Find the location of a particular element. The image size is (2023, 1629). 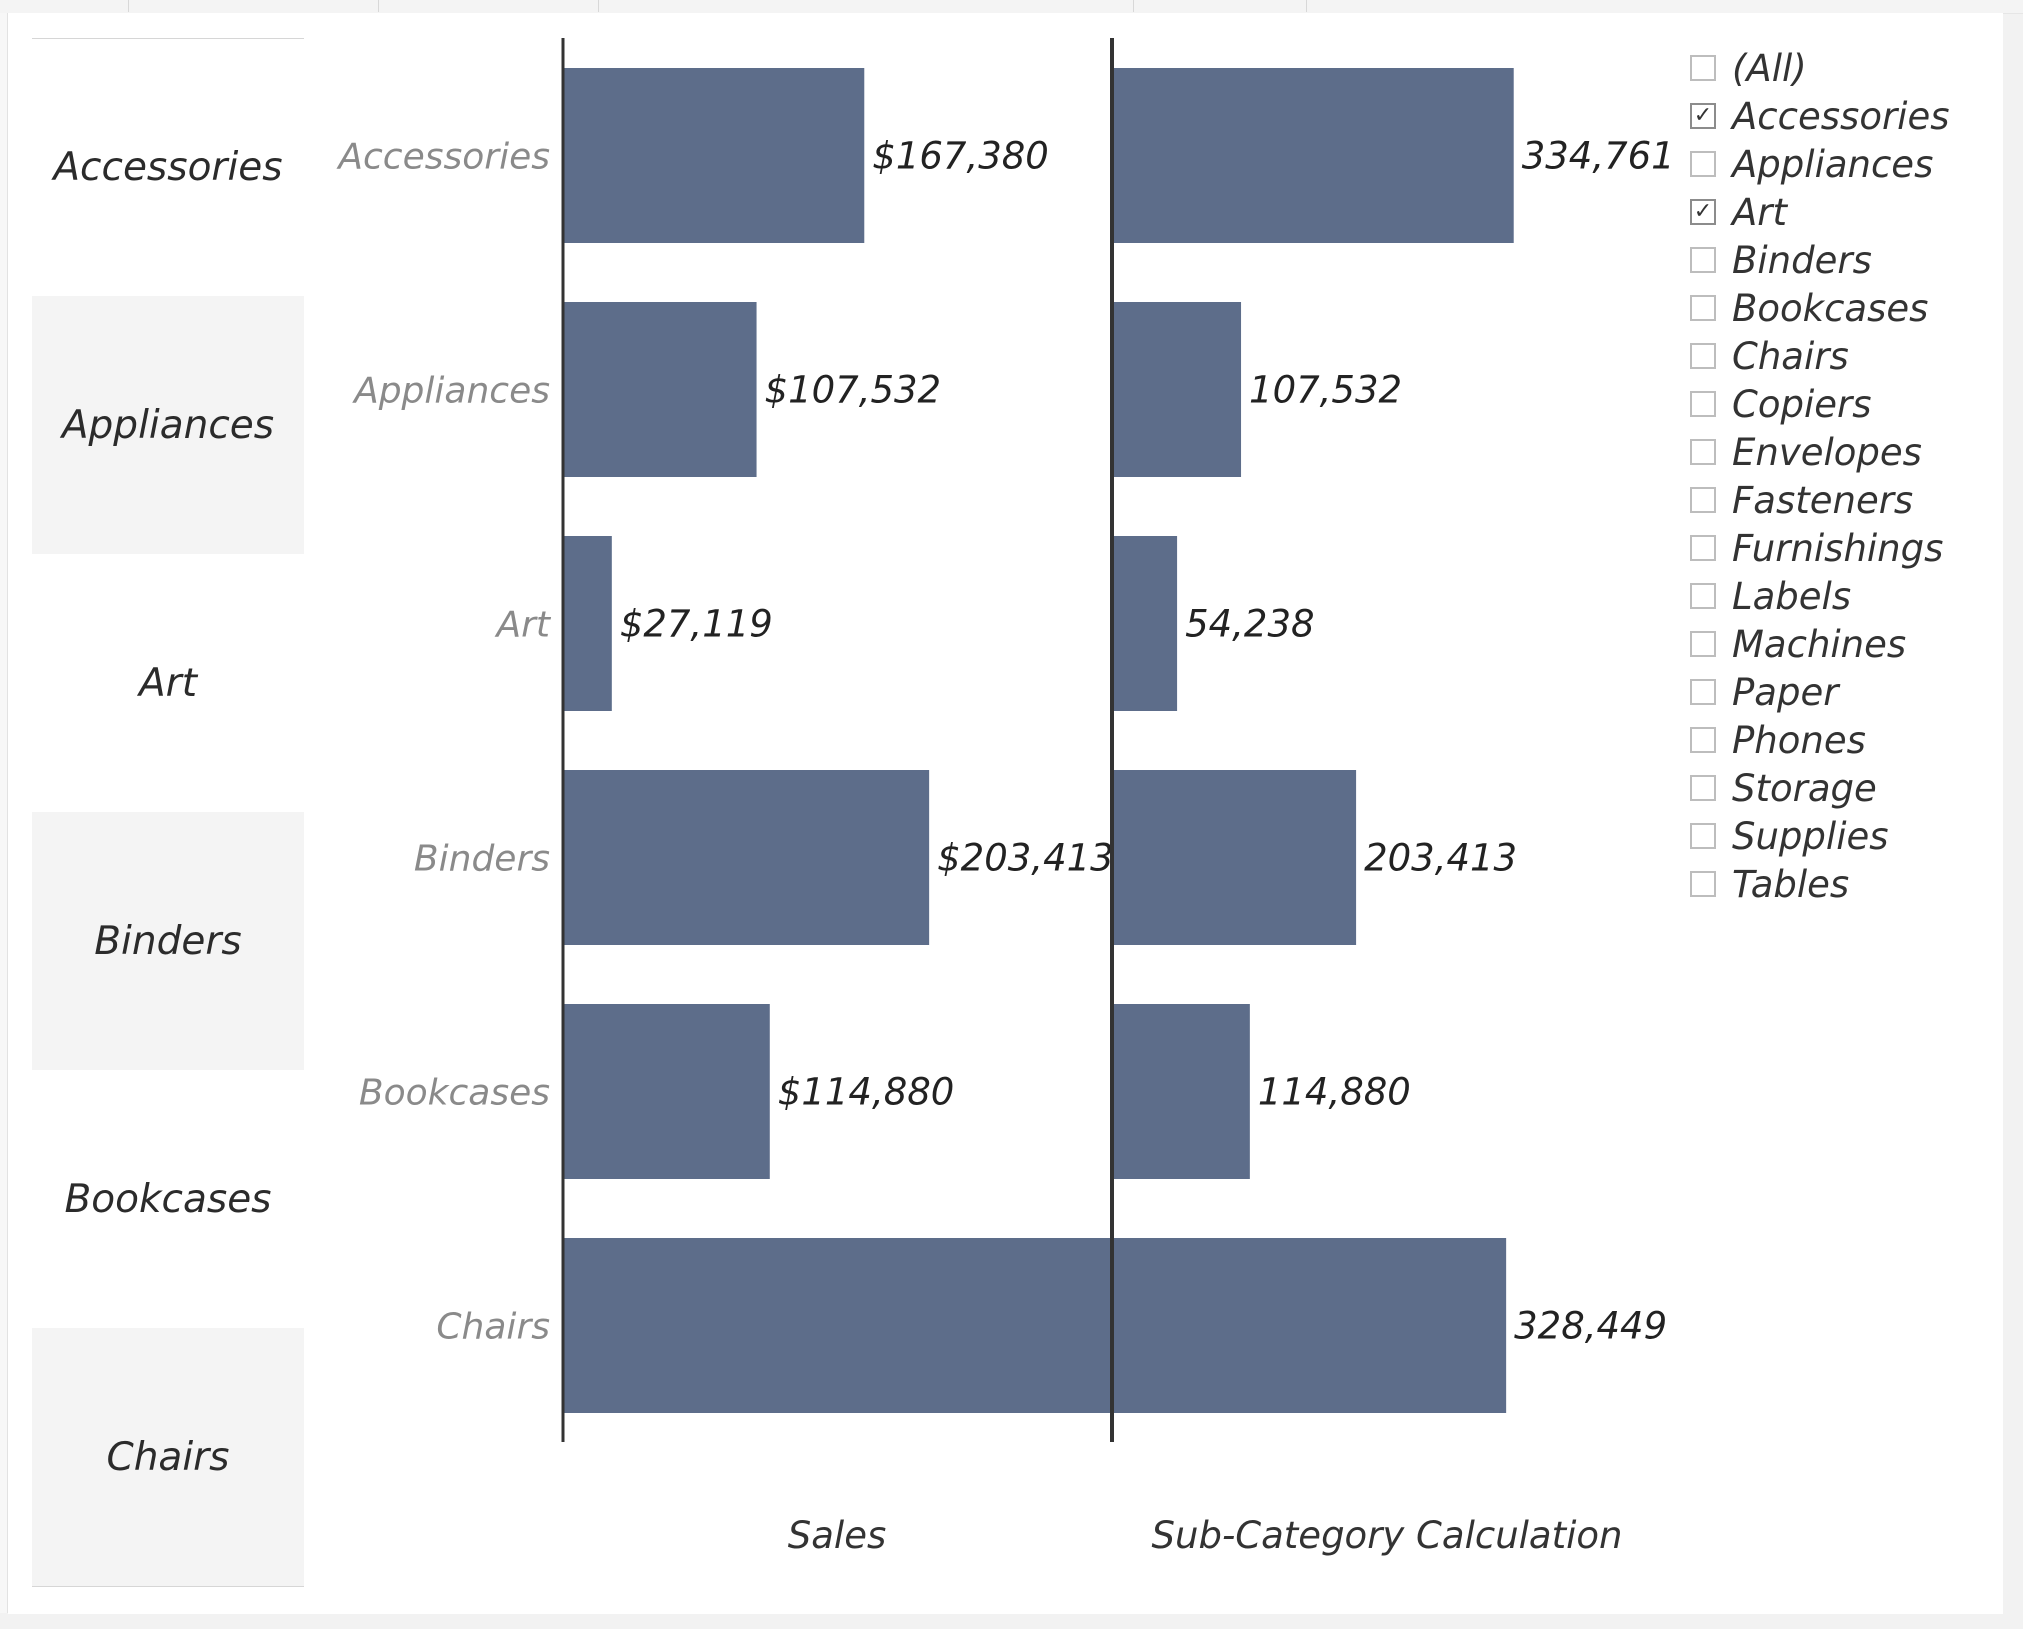

category-label-accessories: Accessories is located at coordinates (443, 157).